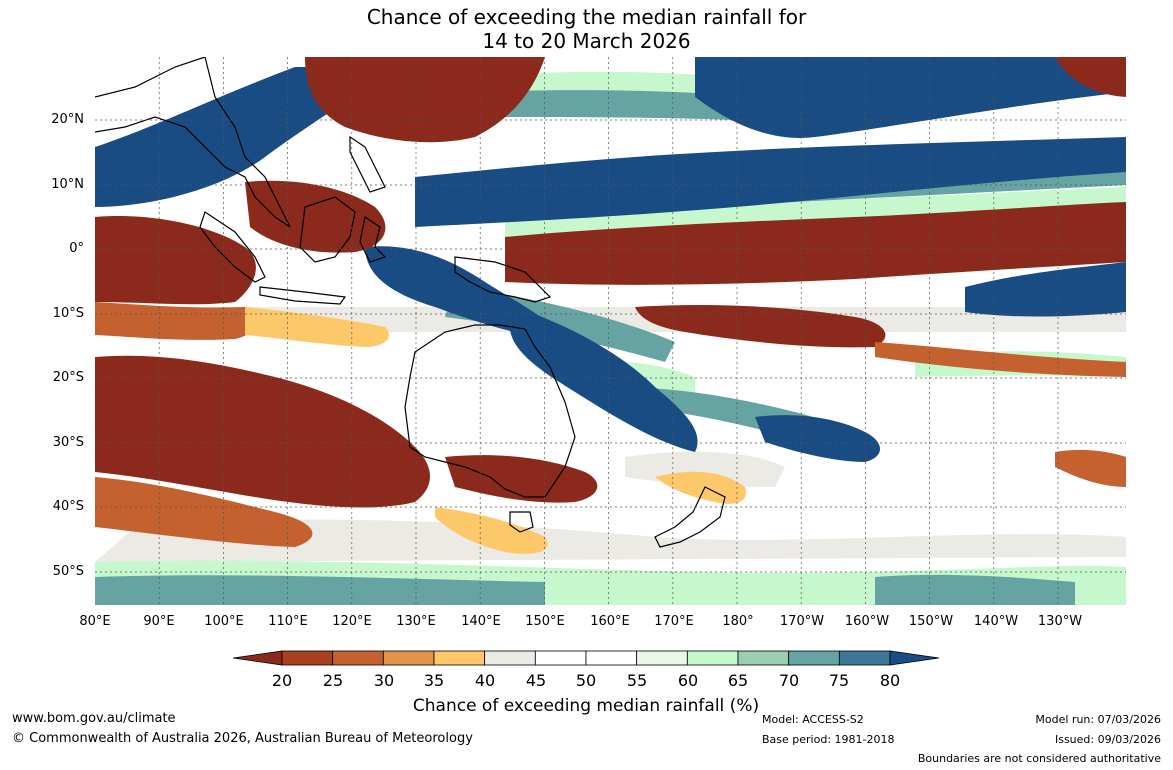 The height and width of the screenshot is (770, 1173). Describe the element at coordinates (789, 680) in the screenshot. I see `colorbar-tick-70: 70` at that location.